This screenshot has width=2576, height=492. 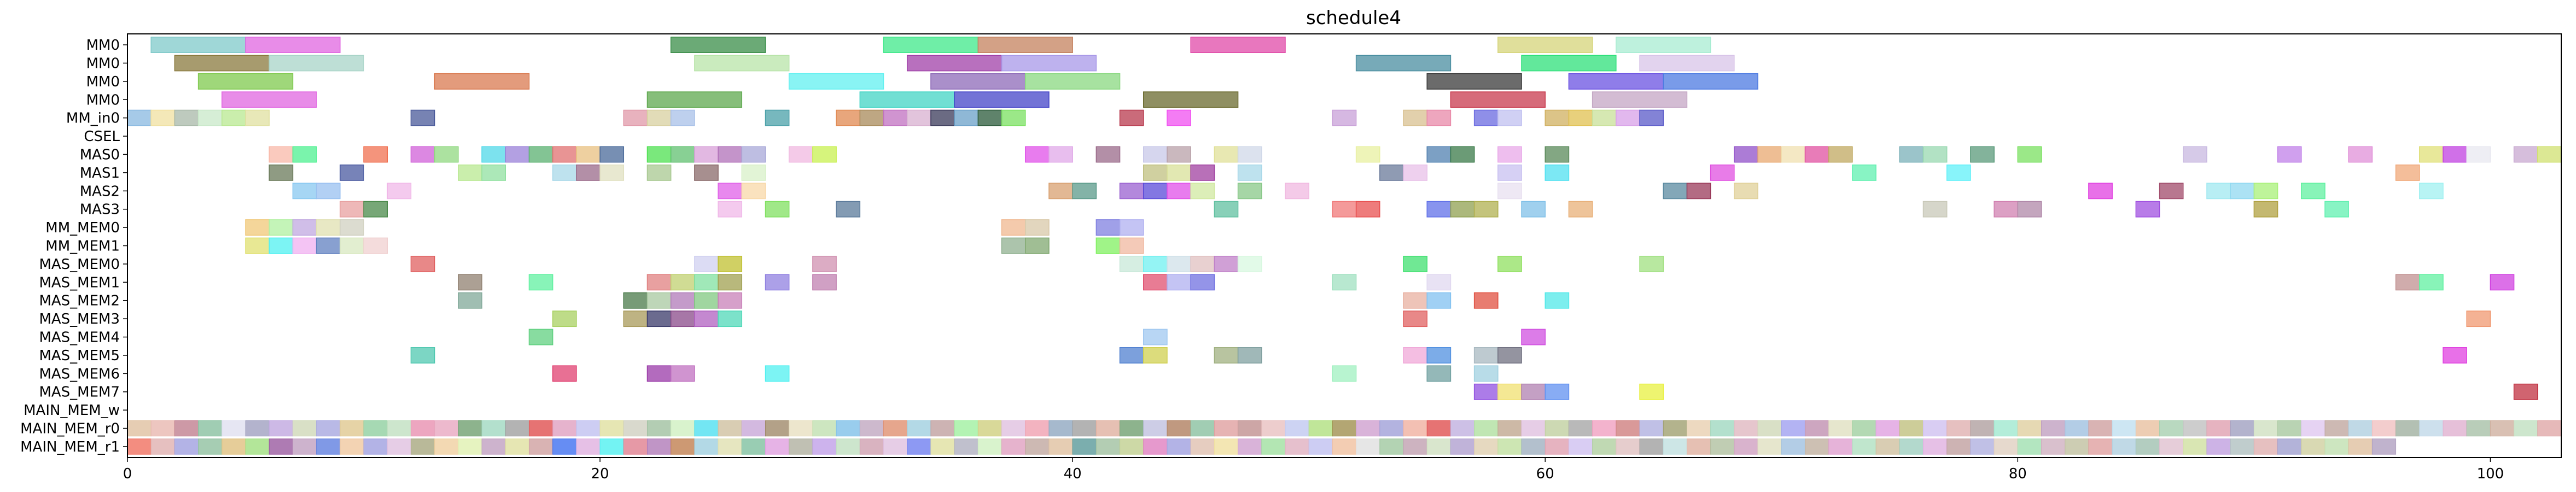 I want to click on y-tick-label: MM0, so click(x=103, y=63).